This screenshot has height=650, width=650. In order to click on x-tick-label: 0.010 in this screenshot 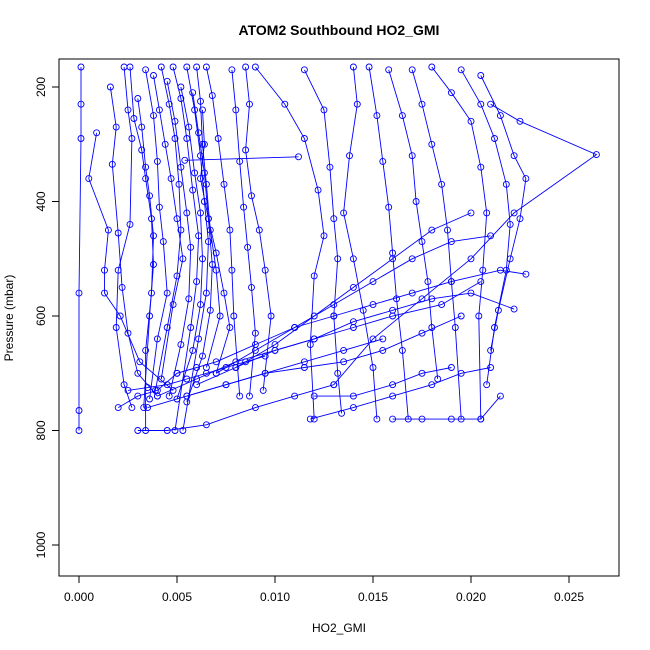, I will do `click(275, 597)`.